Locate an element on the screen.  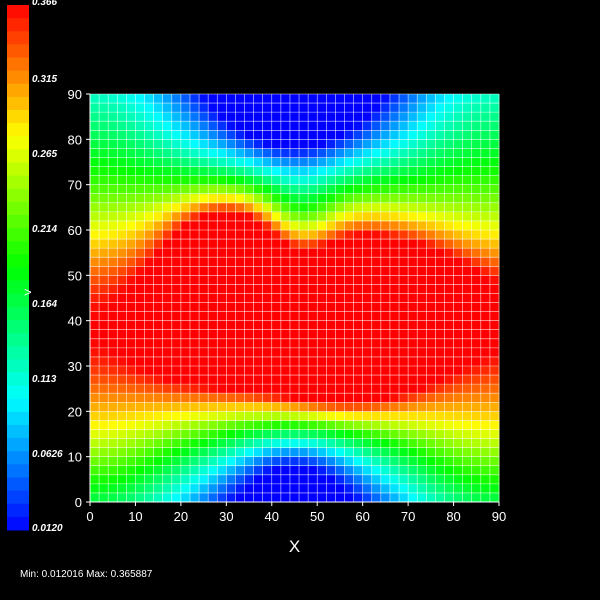
colorbar-label: 0.0120 is located at coordinates (47, 528).